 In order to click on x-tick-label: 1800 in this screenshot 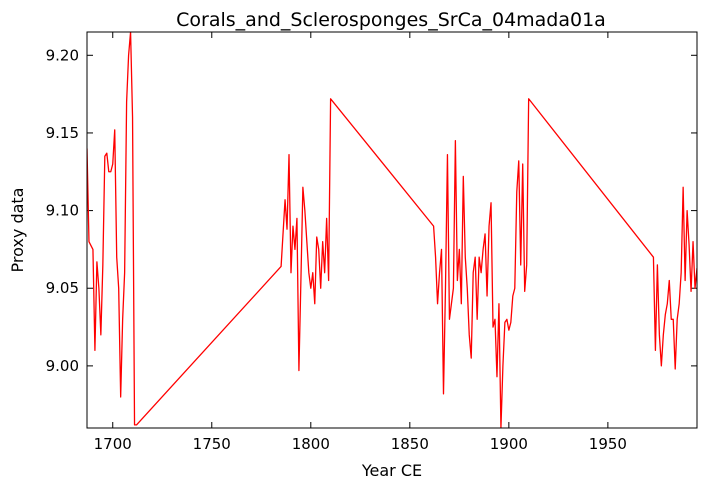, I will do `click(311, 444)`.